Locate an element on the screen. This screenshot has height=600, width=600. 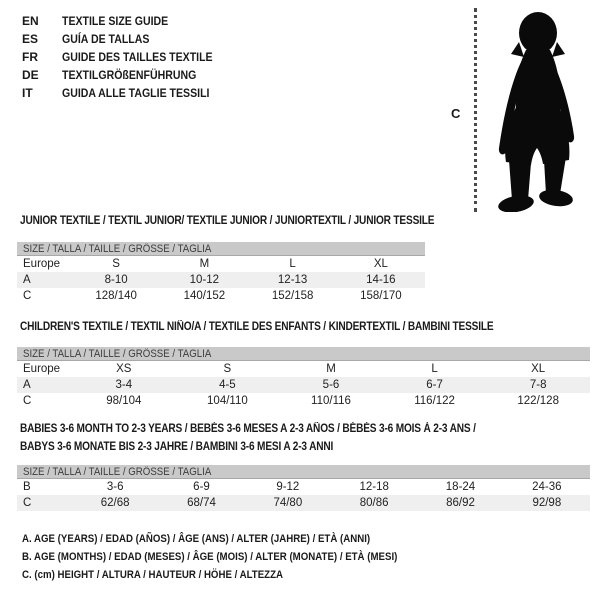
language-code: ES is located at coordinates (30, 39).